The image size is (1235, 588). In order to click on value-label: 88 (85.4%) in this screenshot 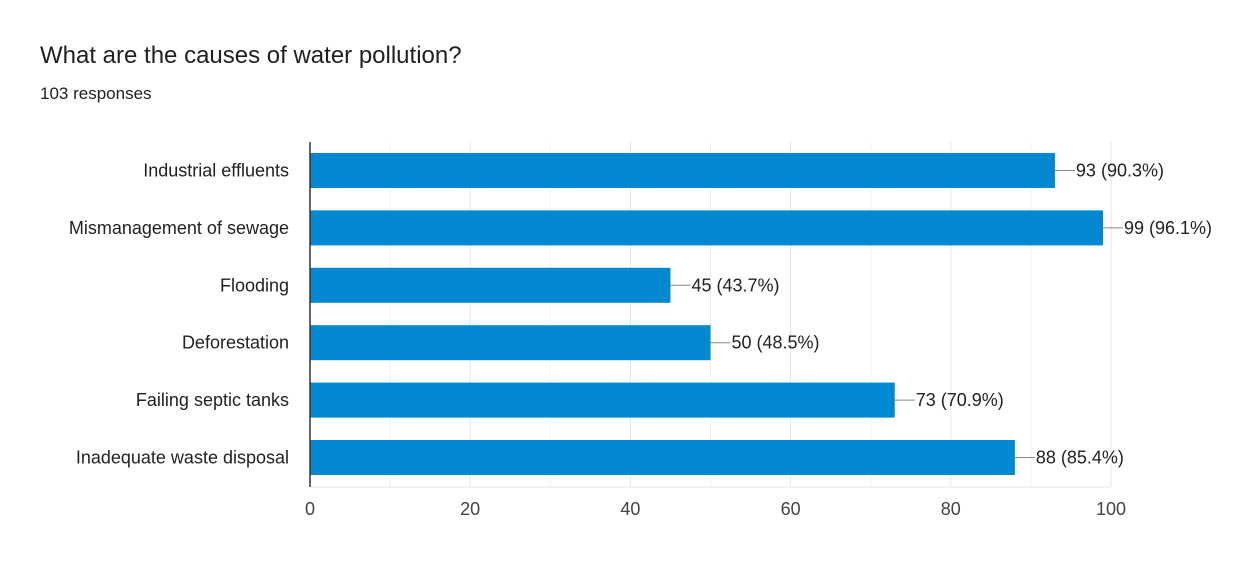, I will do `click(1080, 458)`.